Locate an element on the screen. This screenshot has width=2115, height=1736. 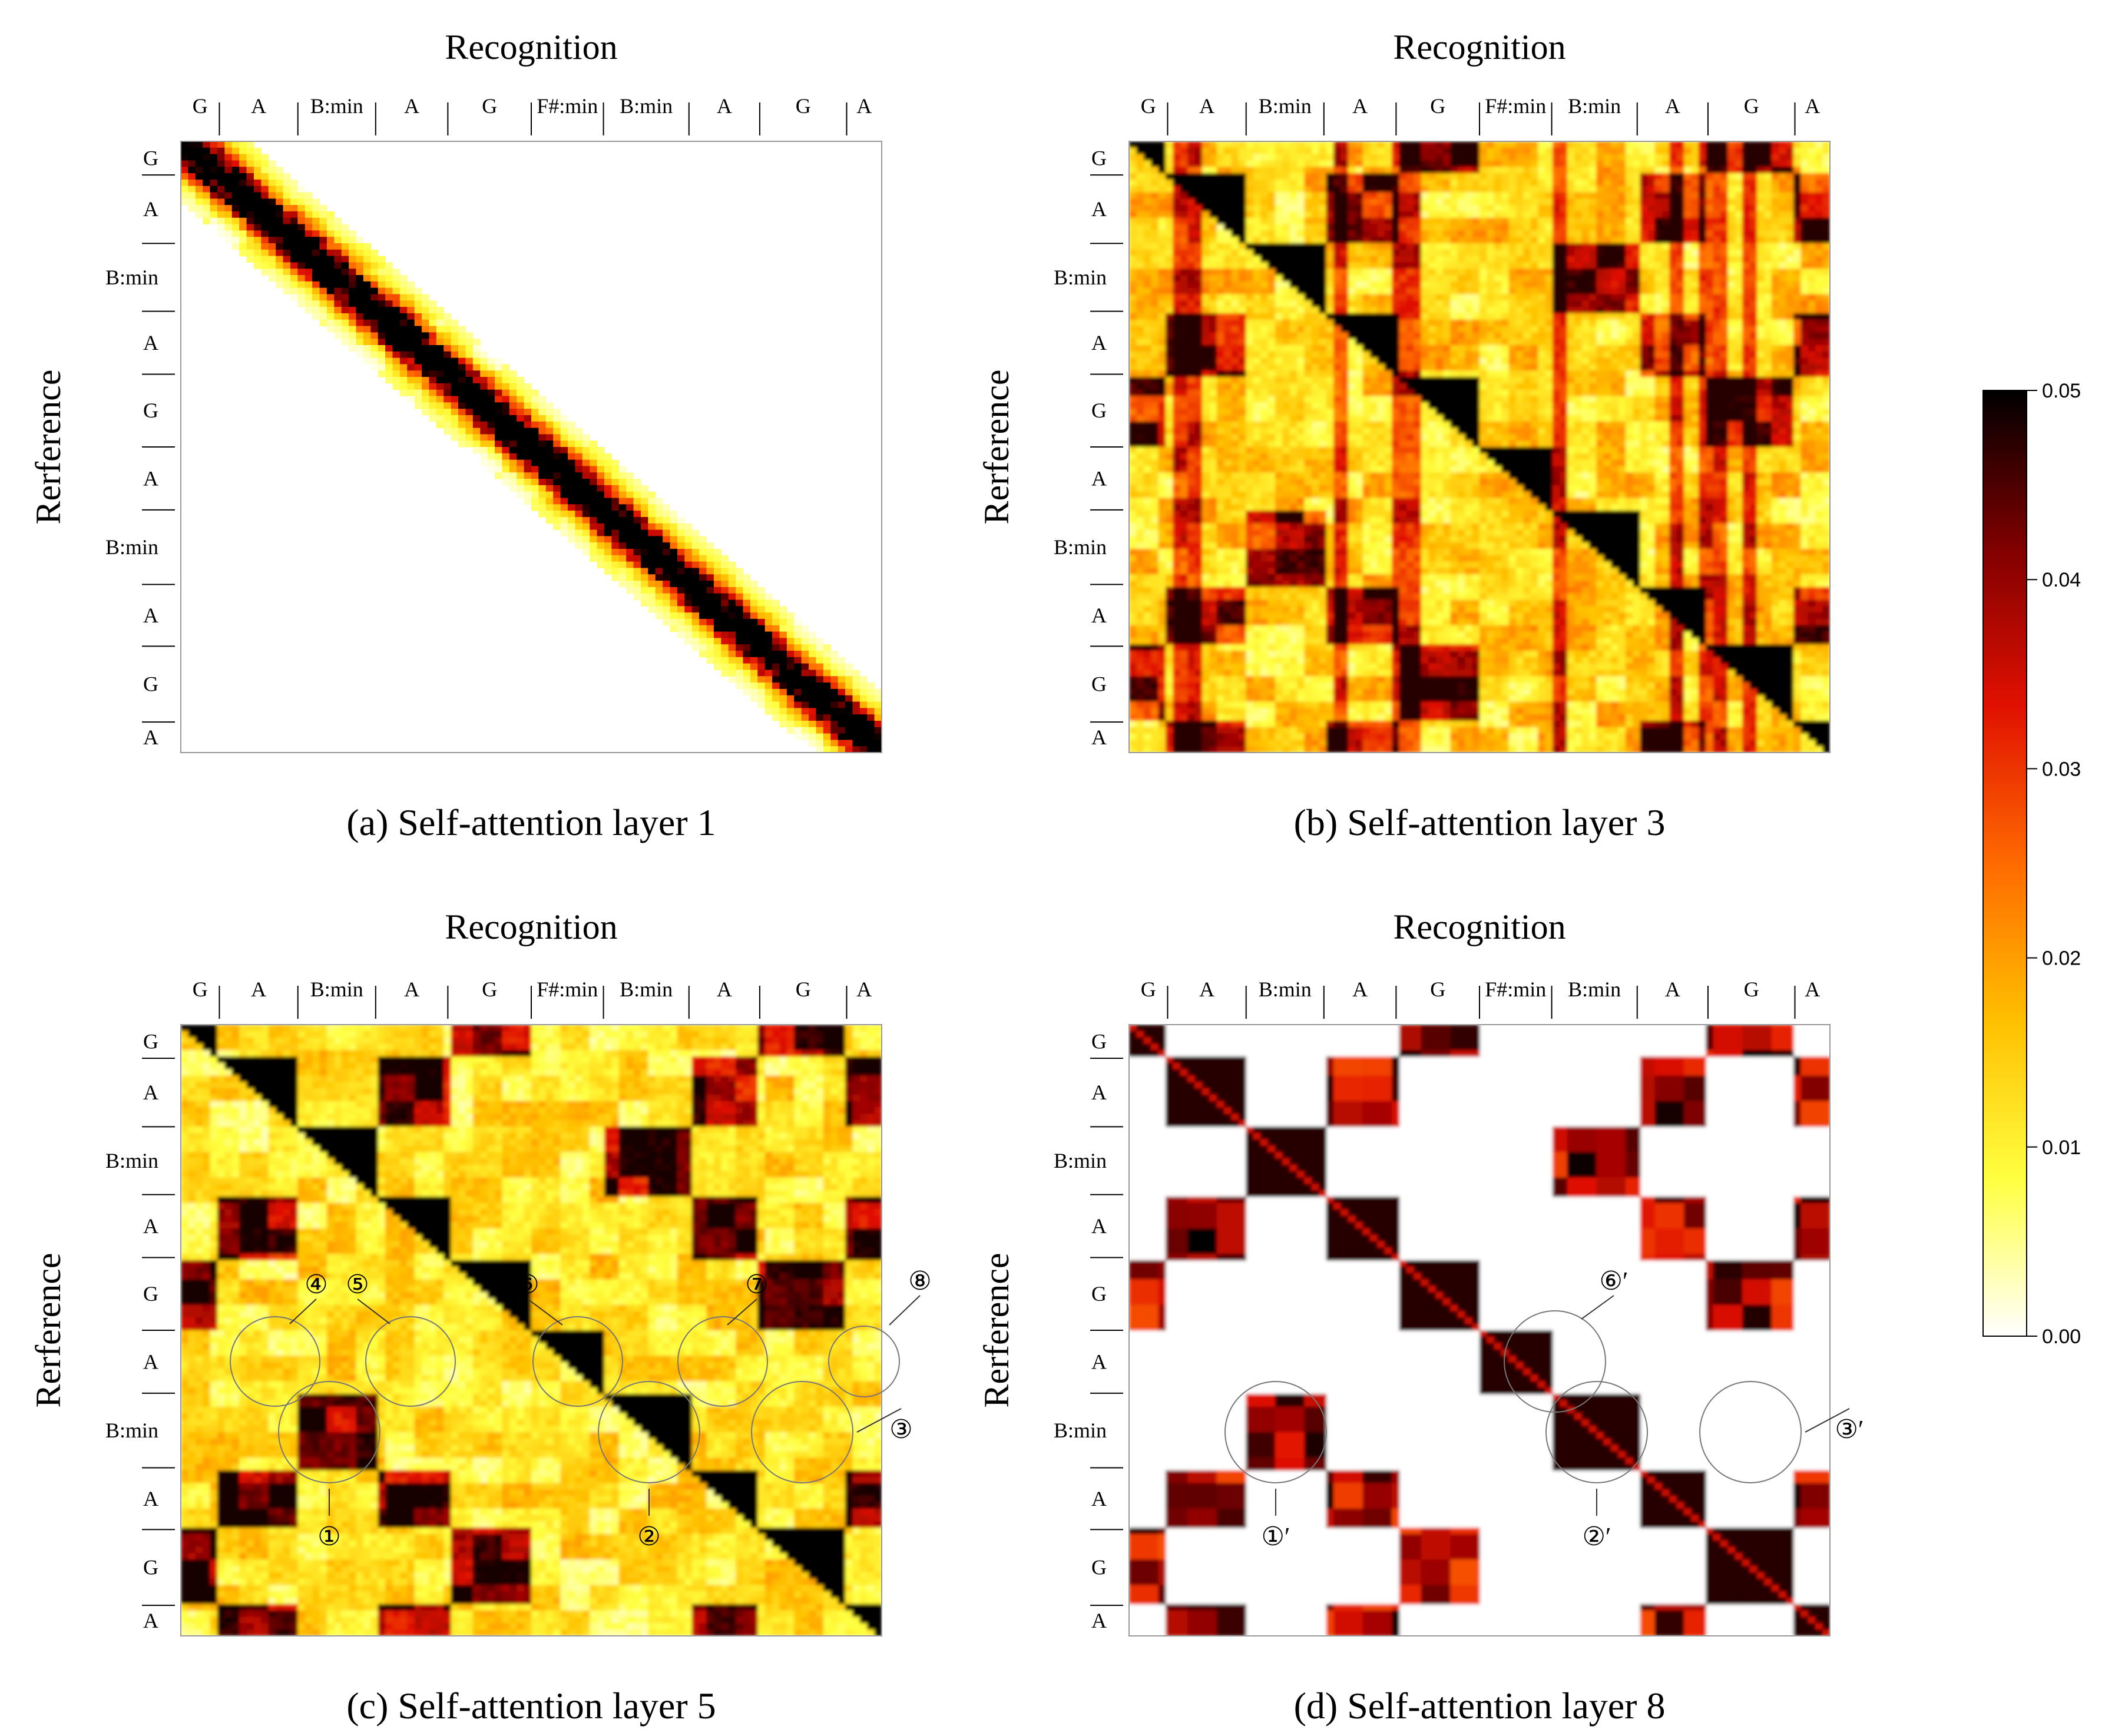
panel-title-a: Recognition is located at coordinates (531, 47).